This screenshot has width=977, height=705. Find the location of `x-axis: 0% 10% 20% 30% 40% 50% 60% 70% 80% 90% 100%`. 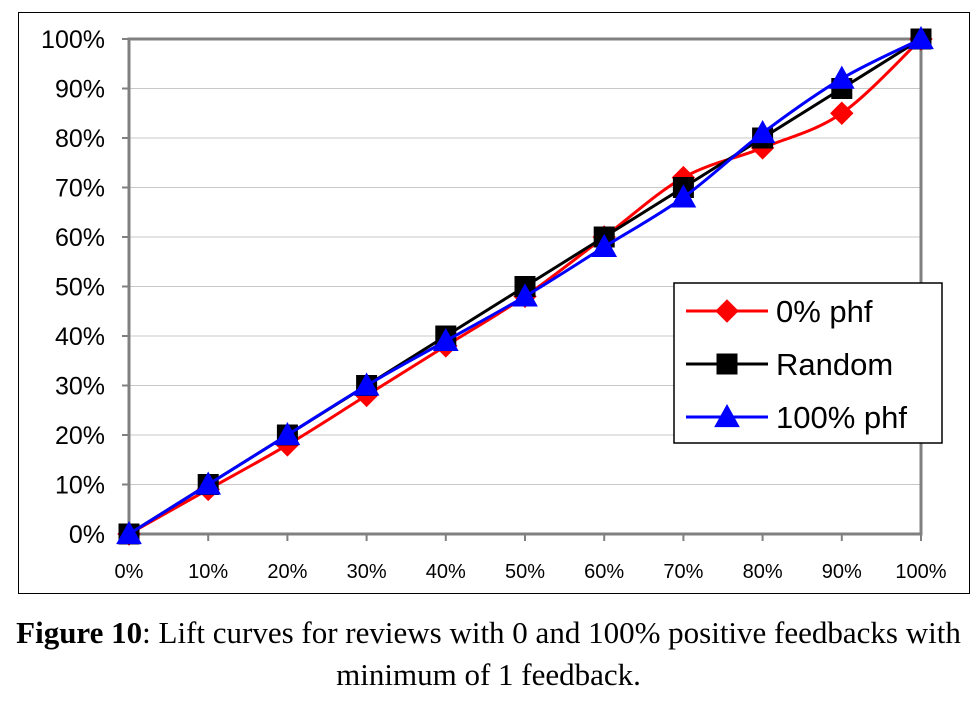

x-axis: 0% 10% 20% 30% 40% 50% 60% 70% 80% 90% 100% is located at coordinates (531, 558).